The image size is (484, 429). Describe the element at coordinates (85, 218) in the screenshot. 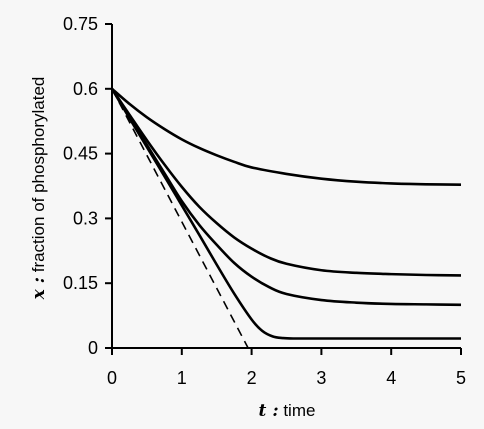

I see `y-tick-label: 0.3` at that location.